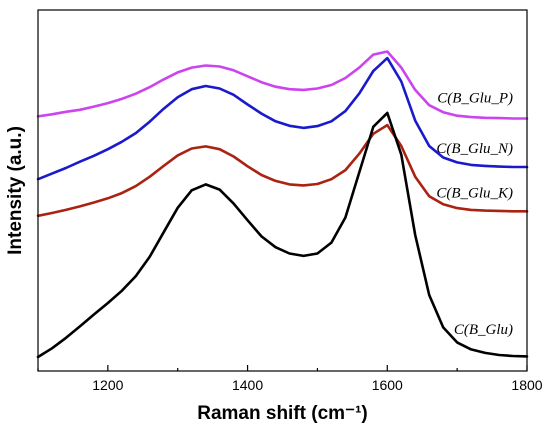 The height and width of the screenshot is (432, 550). Describe the element at coordinates (107, 385) in the screenshot. I see `x-tick-label: 1200` at that location.